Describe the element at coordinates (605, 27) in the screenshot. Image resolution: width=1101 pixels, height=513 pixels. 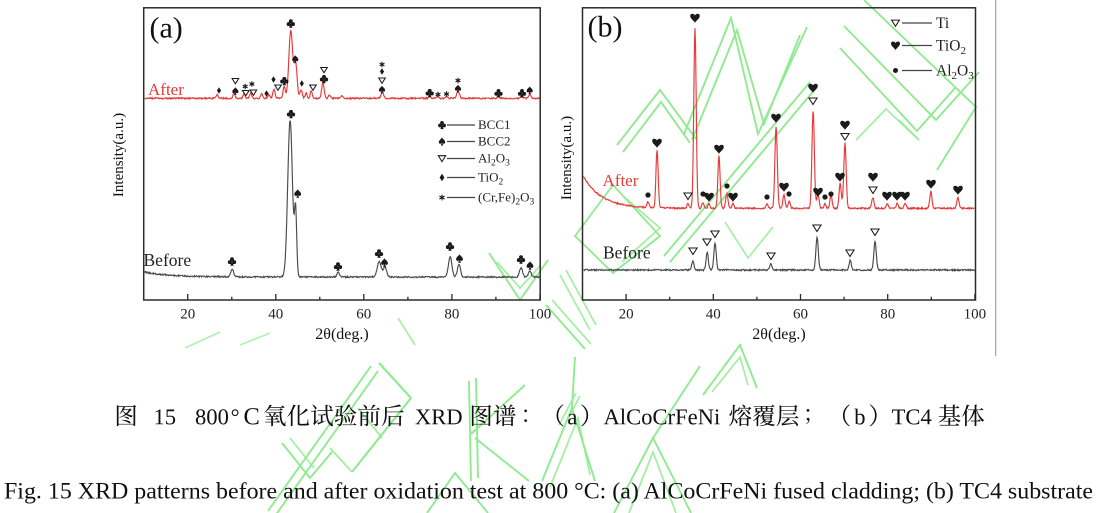
I see `svg-text: (b)` at that location.